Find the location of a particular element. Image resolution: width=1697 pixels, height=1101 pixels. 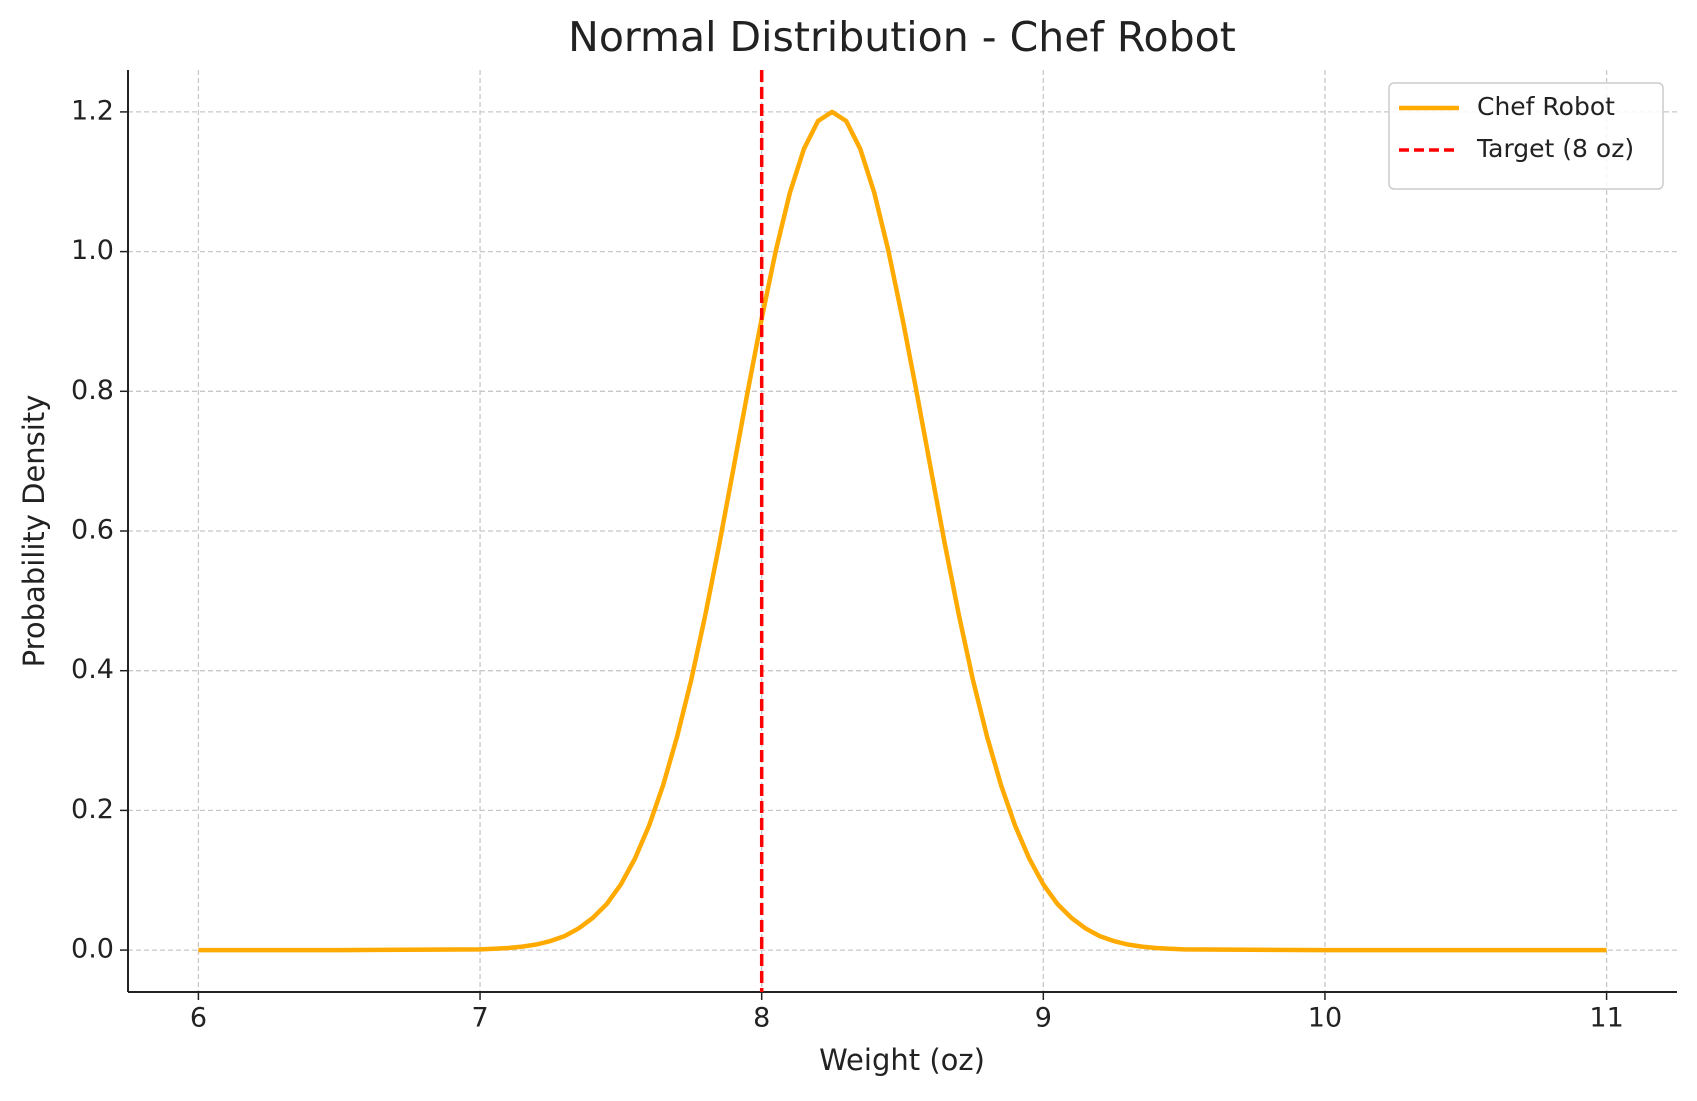

y-axis-label: Probability Density is located at coordinates (34, 531).